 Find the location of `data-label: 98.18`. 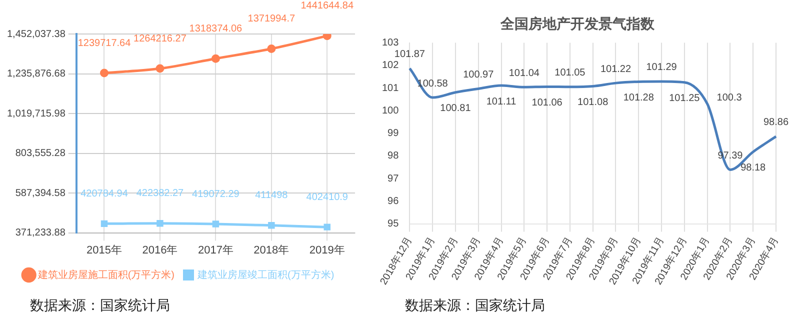

data-label: 98.18 is located at coordinates (753, 168).